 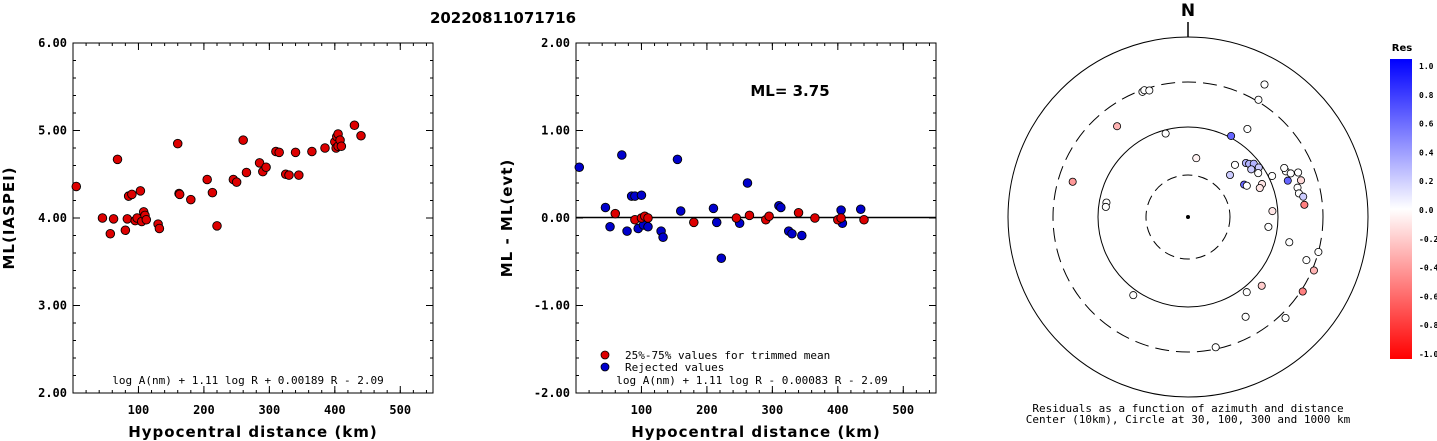 What do you see at coordinates (756, 432) in the screenshot?
I see `plot2-x-axis-label: Hypocentral distance (km)` at bounding box center [756, 432].